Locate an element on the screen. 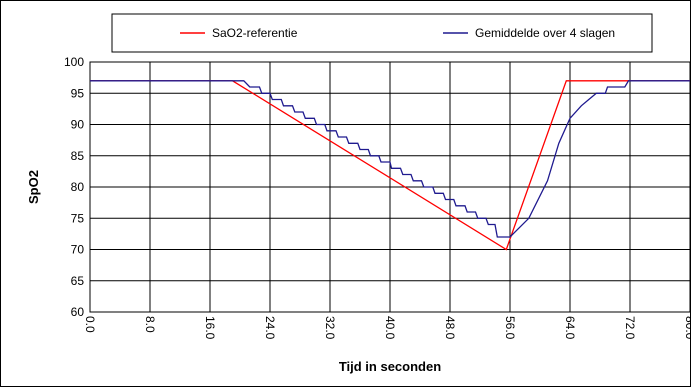 This screenshot has height=387, width=691. x-tick-label: 72.0 is located at coordinates (630, 328).